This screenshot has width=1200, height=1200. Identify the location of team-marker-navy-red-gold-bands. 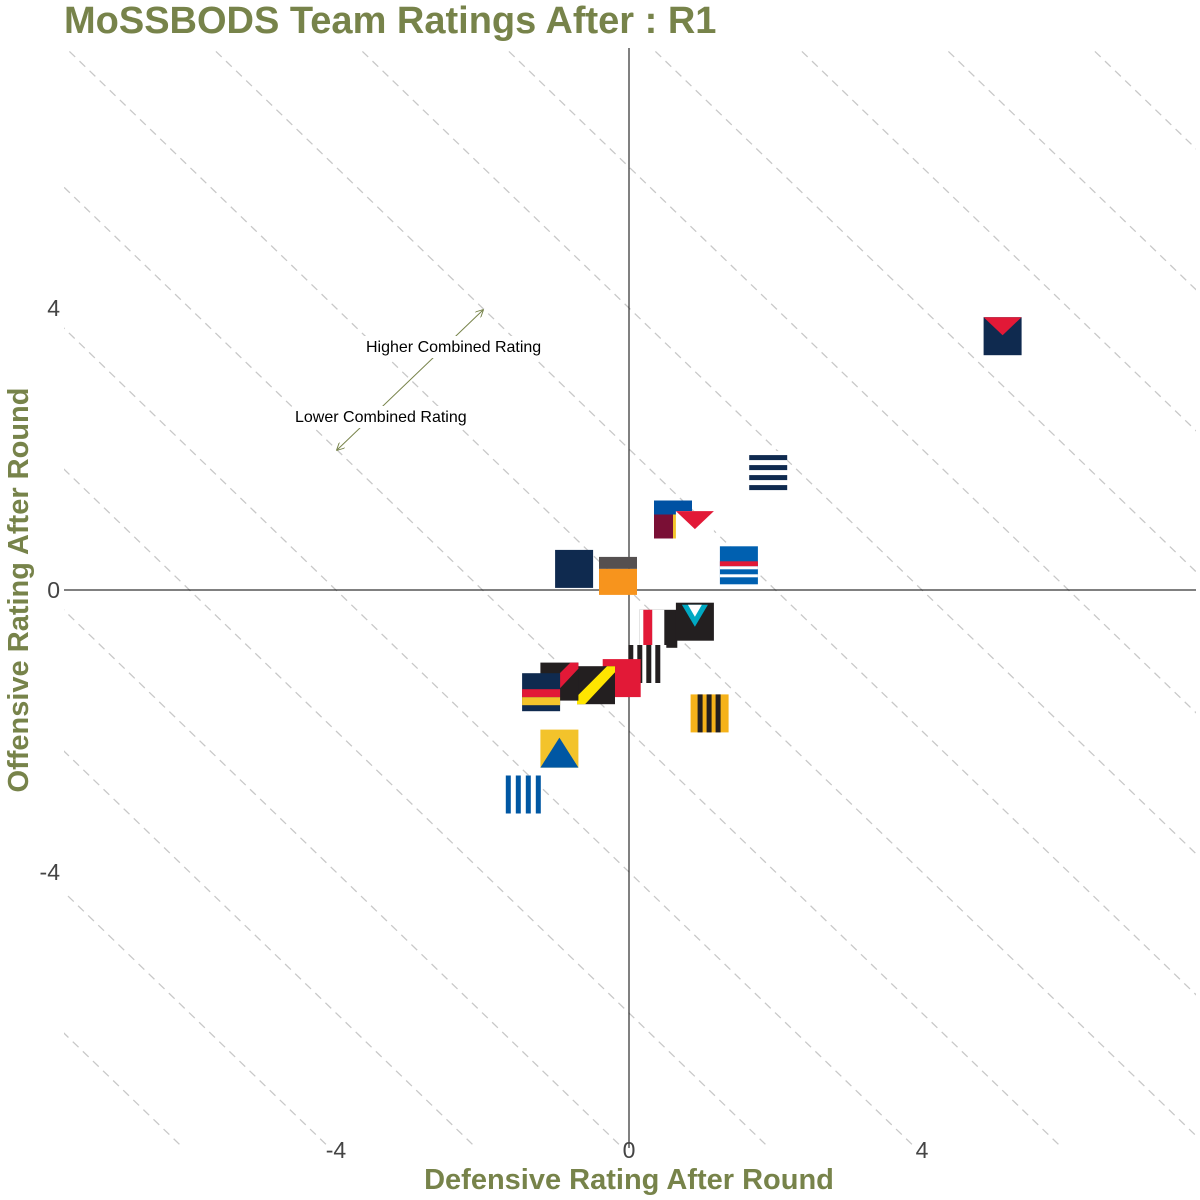
(541, 692).